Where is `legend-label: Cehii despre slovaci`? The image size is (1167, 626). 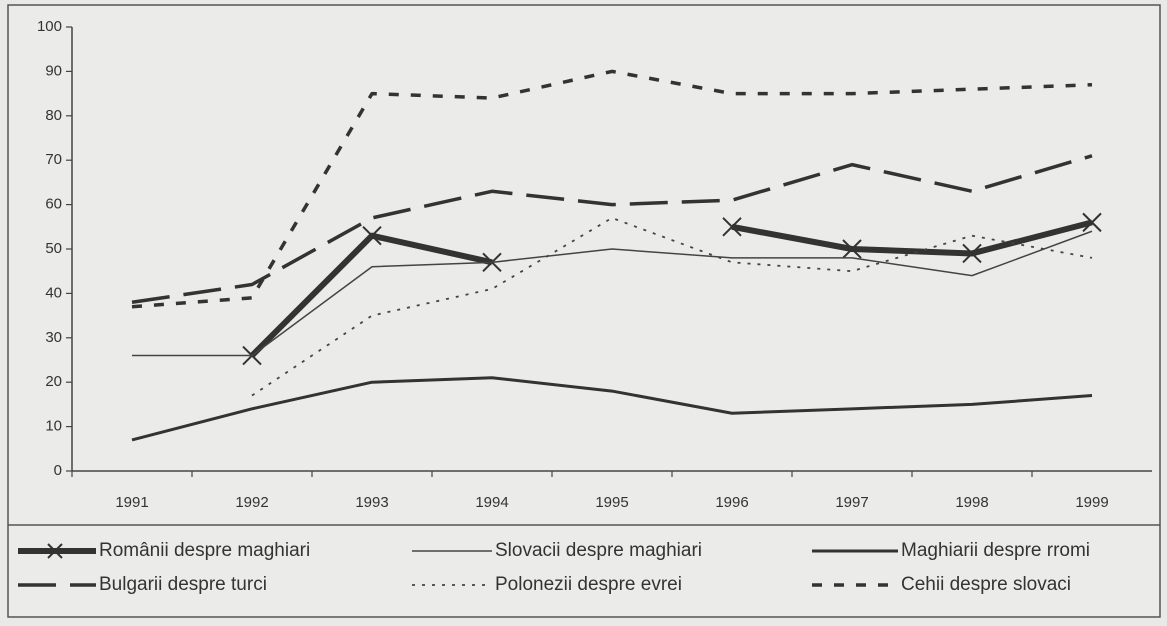
legend-label: Cehii despre slovaci is located at coordinates (986, 584).